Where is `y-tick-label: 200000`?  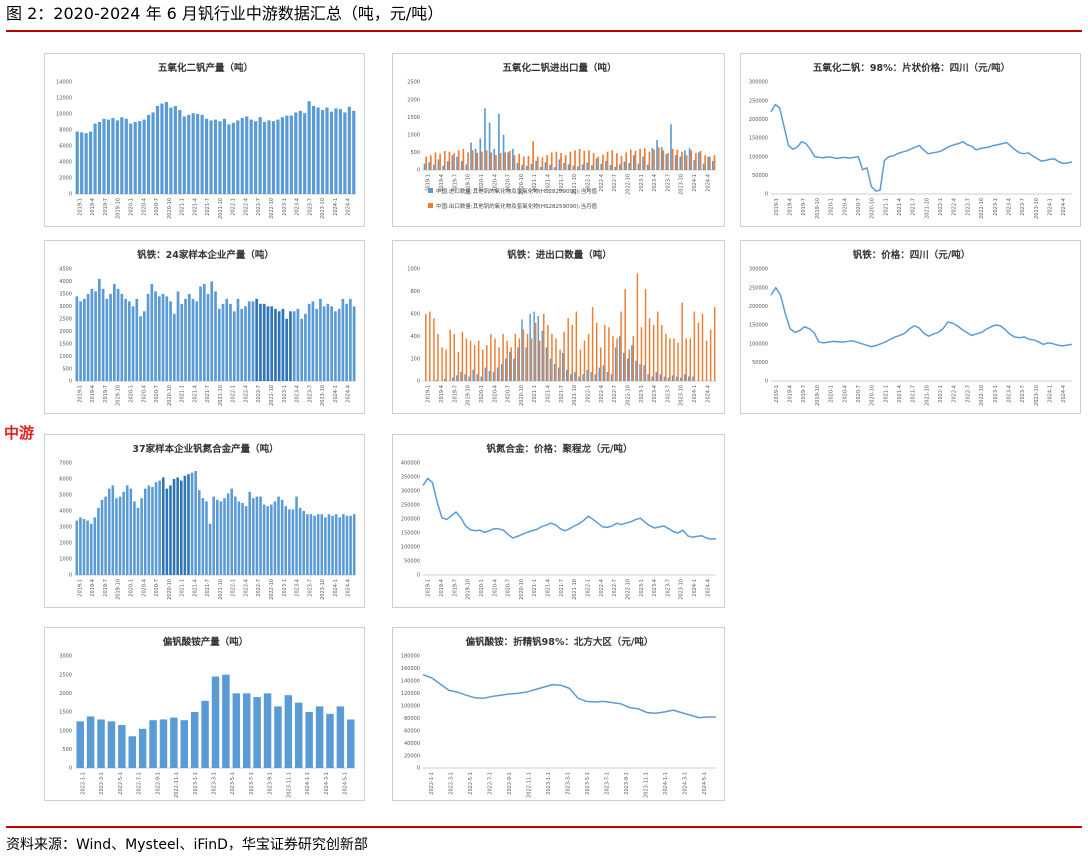
y-tick-label: 200000 is located at coordinates (758, 120).